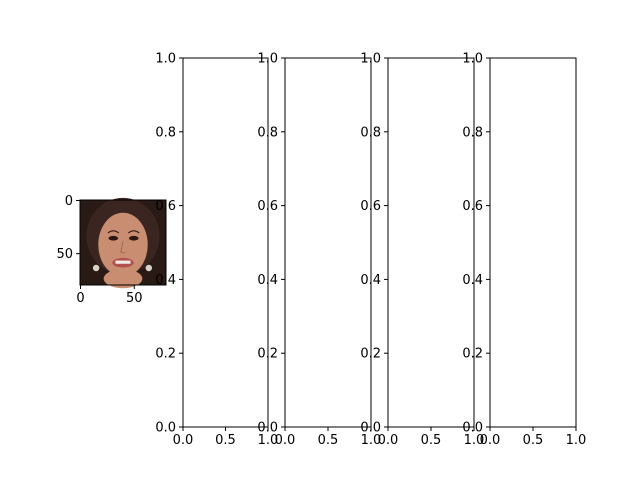  What do you see at coordinates (96, 268) in the screenshot?
I see `left-earring` at bounding box center [96, 268].